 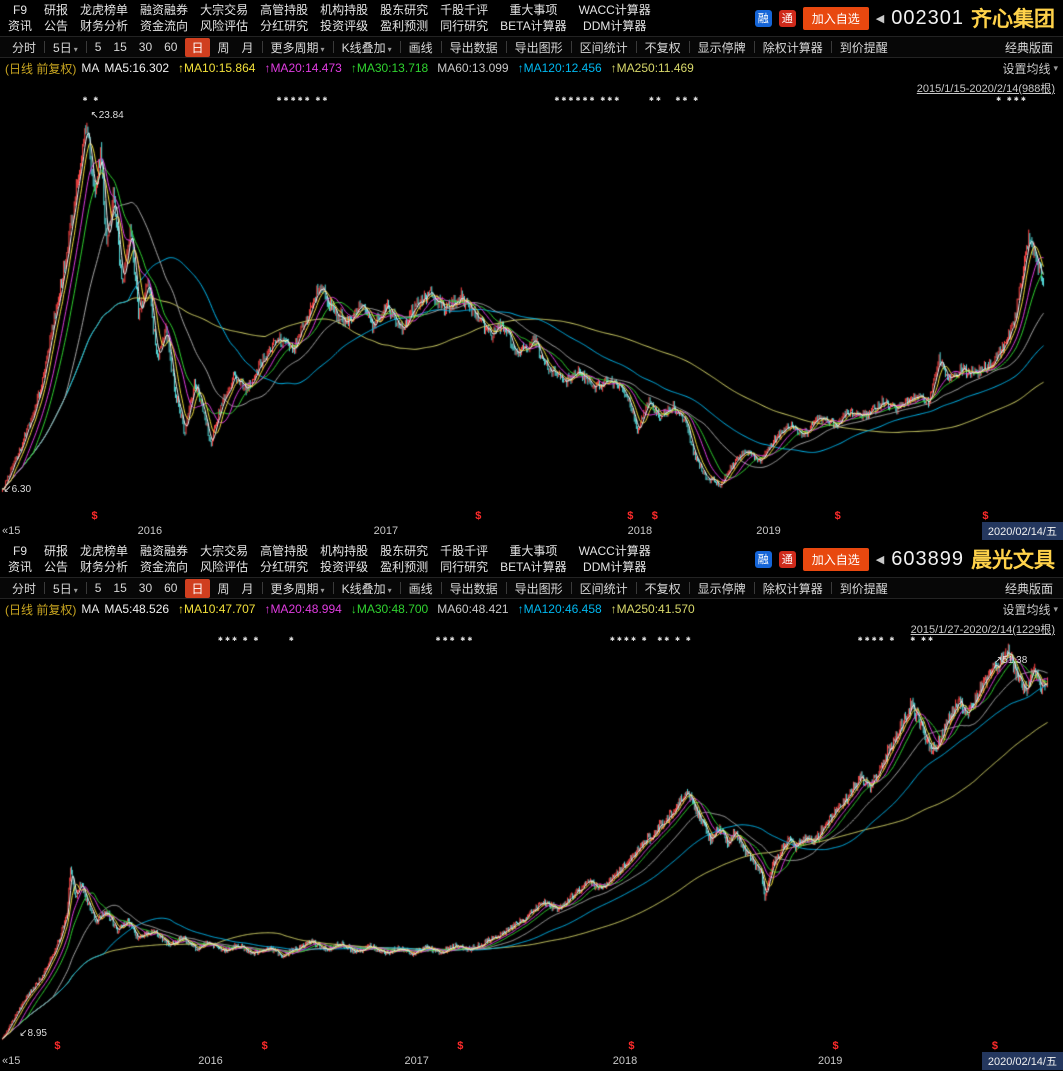 What do you see at coordinates (284, 551) in the screenshot?
I see `menu-label: 高管持股` at bounding box center [284, 551].